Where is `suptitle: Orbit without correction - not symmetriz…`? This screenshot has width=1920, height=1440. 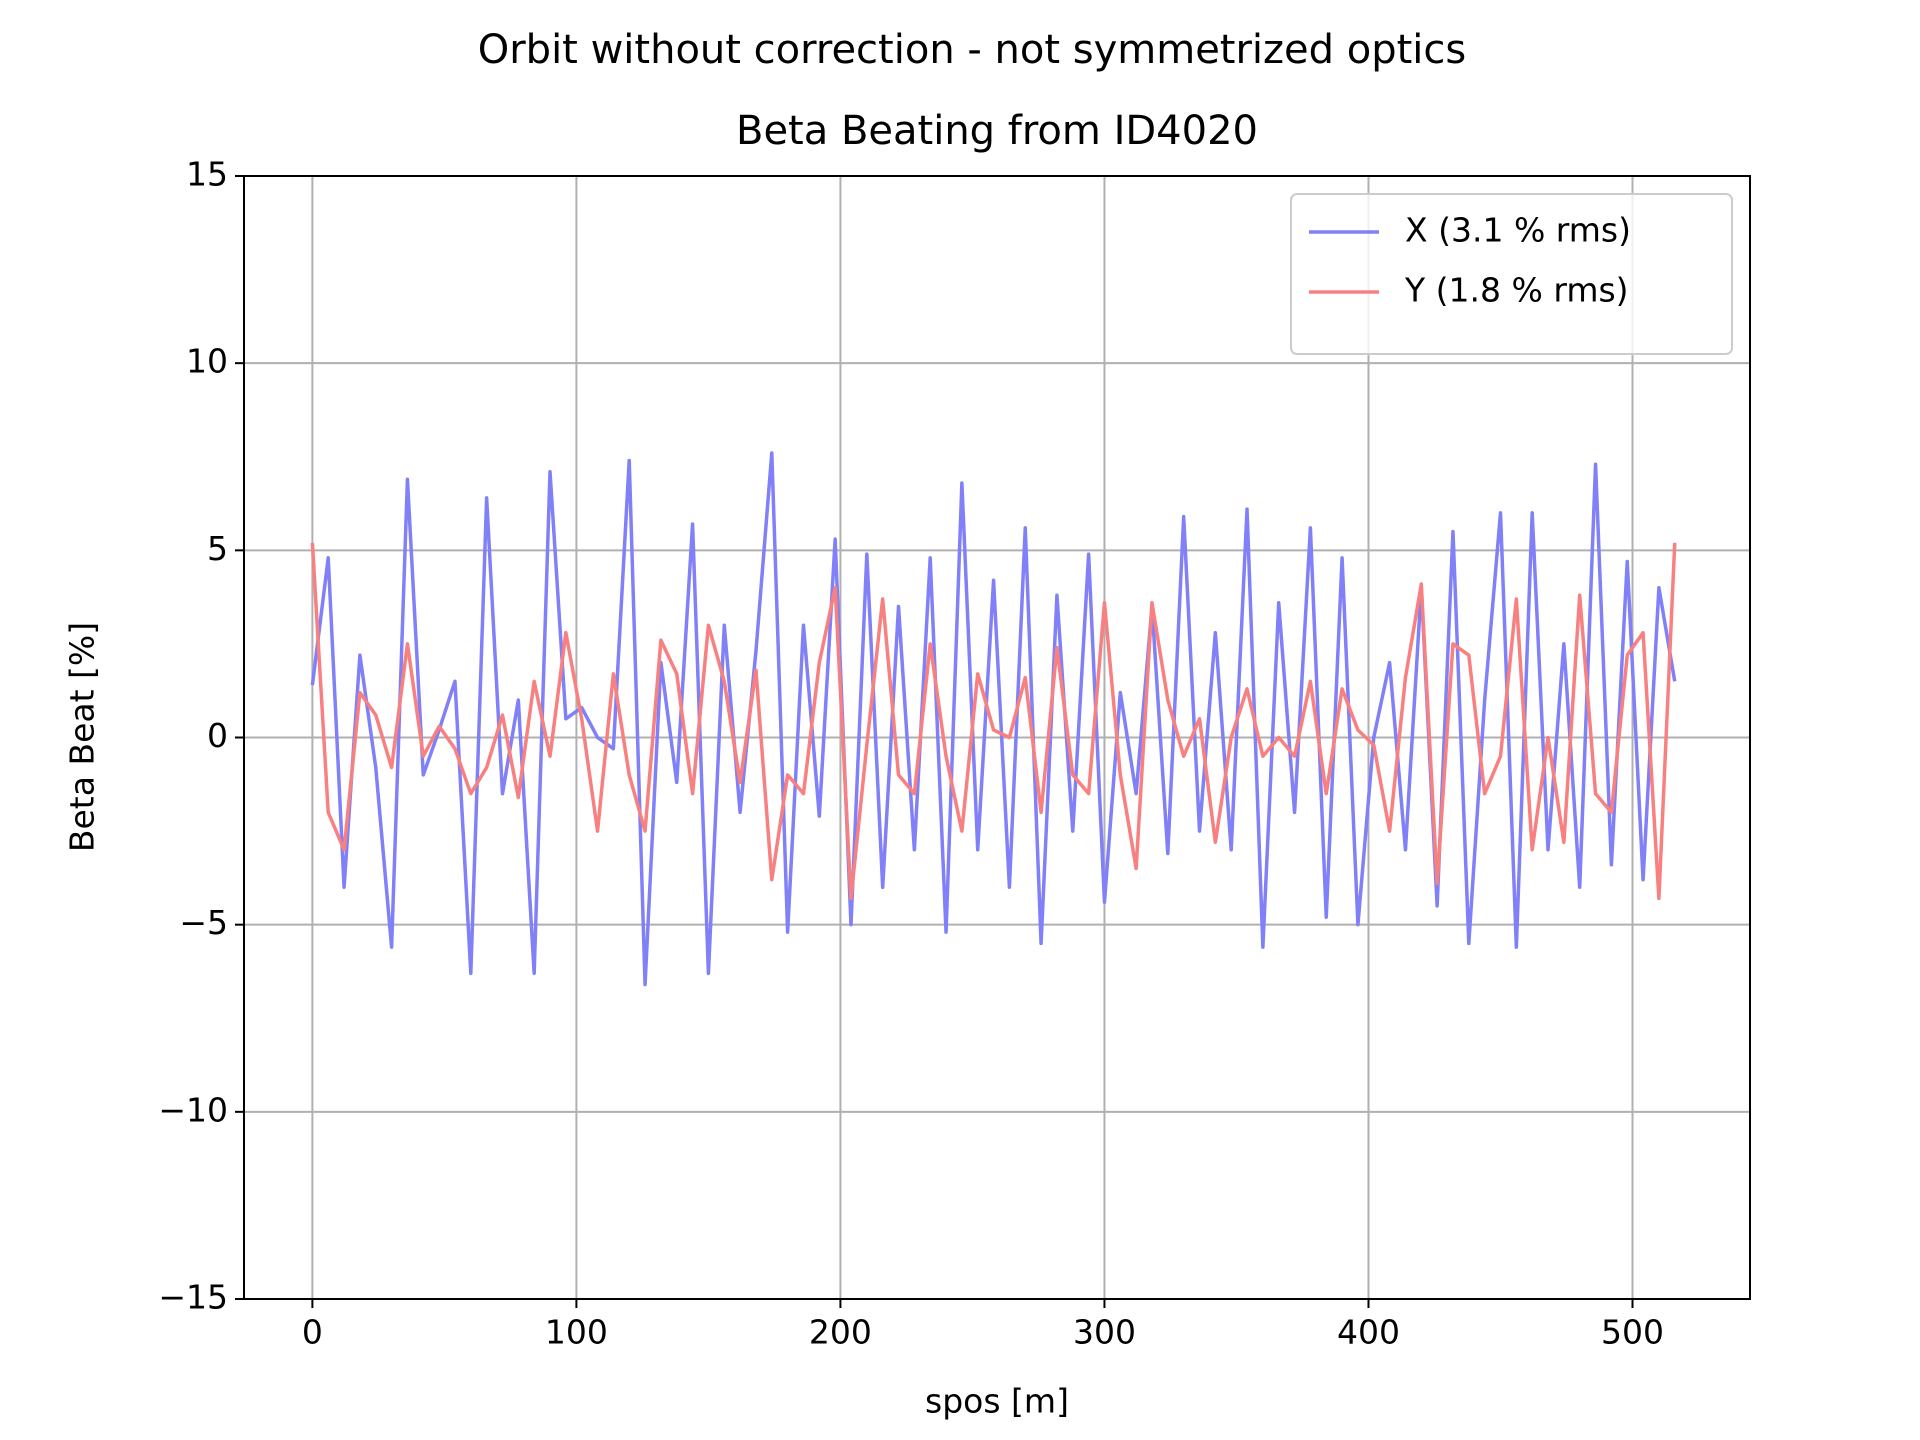 suptitle: Orbit without correction - not symmetriz… is located at coordinates (972, 50).